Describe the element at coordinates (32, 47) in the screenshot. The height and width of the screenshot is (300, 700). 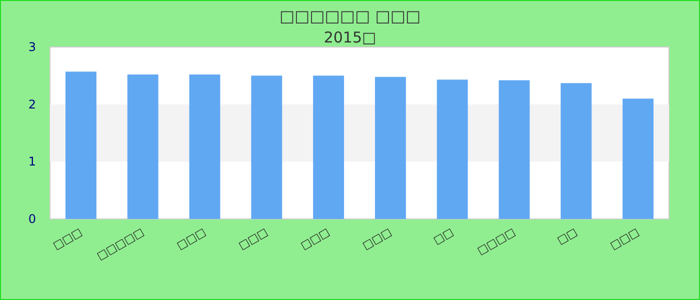
I see `y-tick-label: 3` at that location.